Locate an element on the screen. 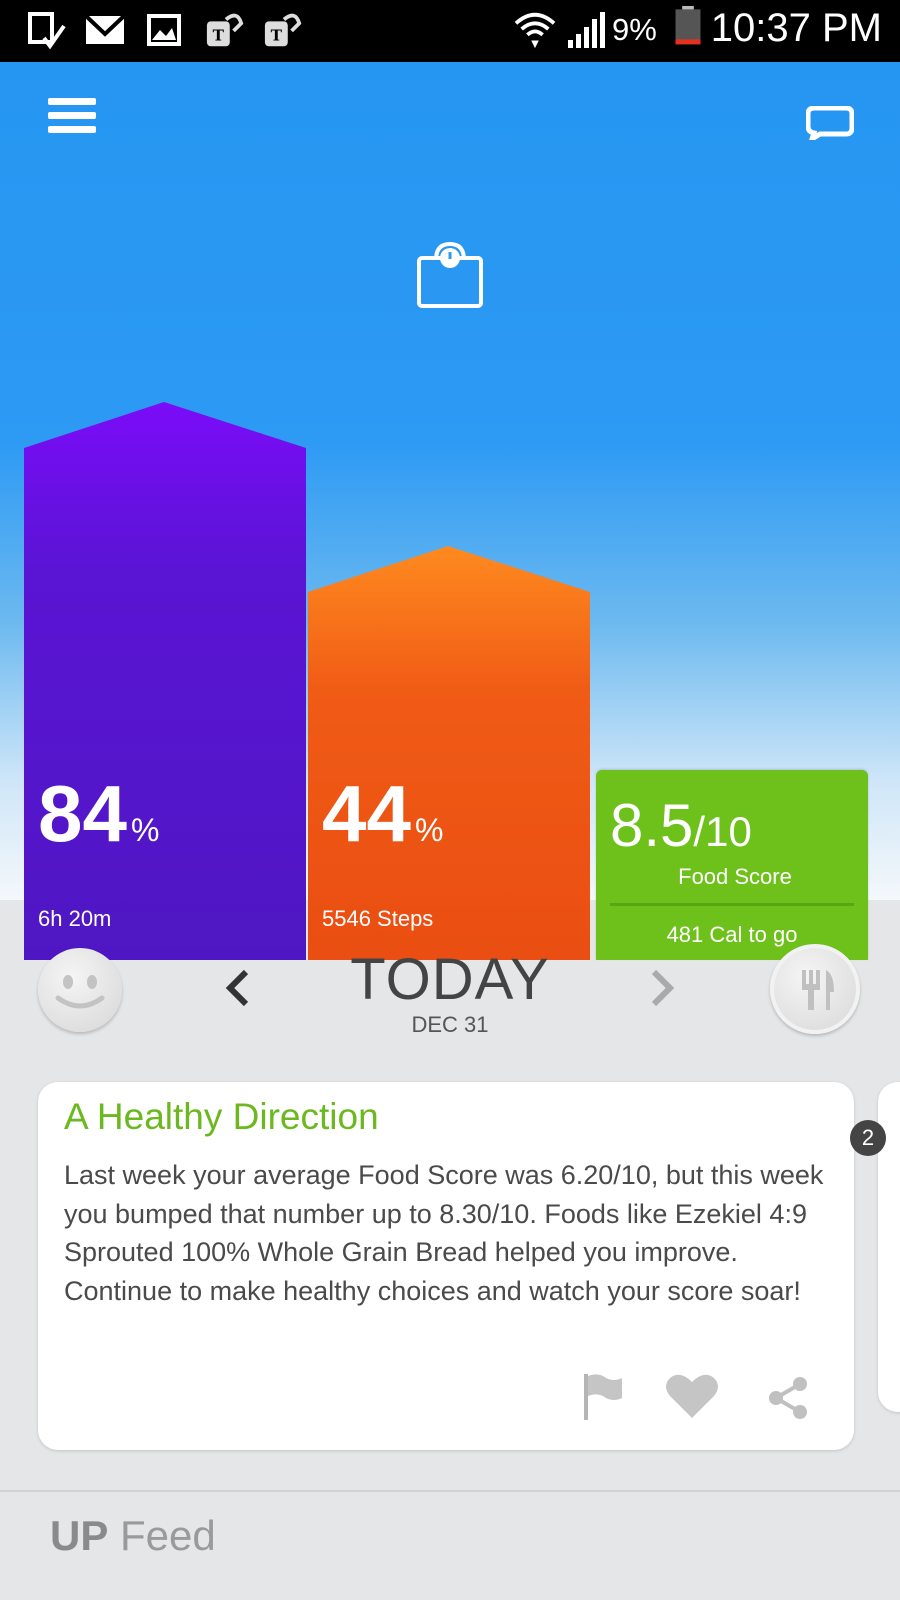 The height and width of the screenshot is (1600, 900). date-navigation: TODAY DEC 31 is located at coordinates (450, 990).